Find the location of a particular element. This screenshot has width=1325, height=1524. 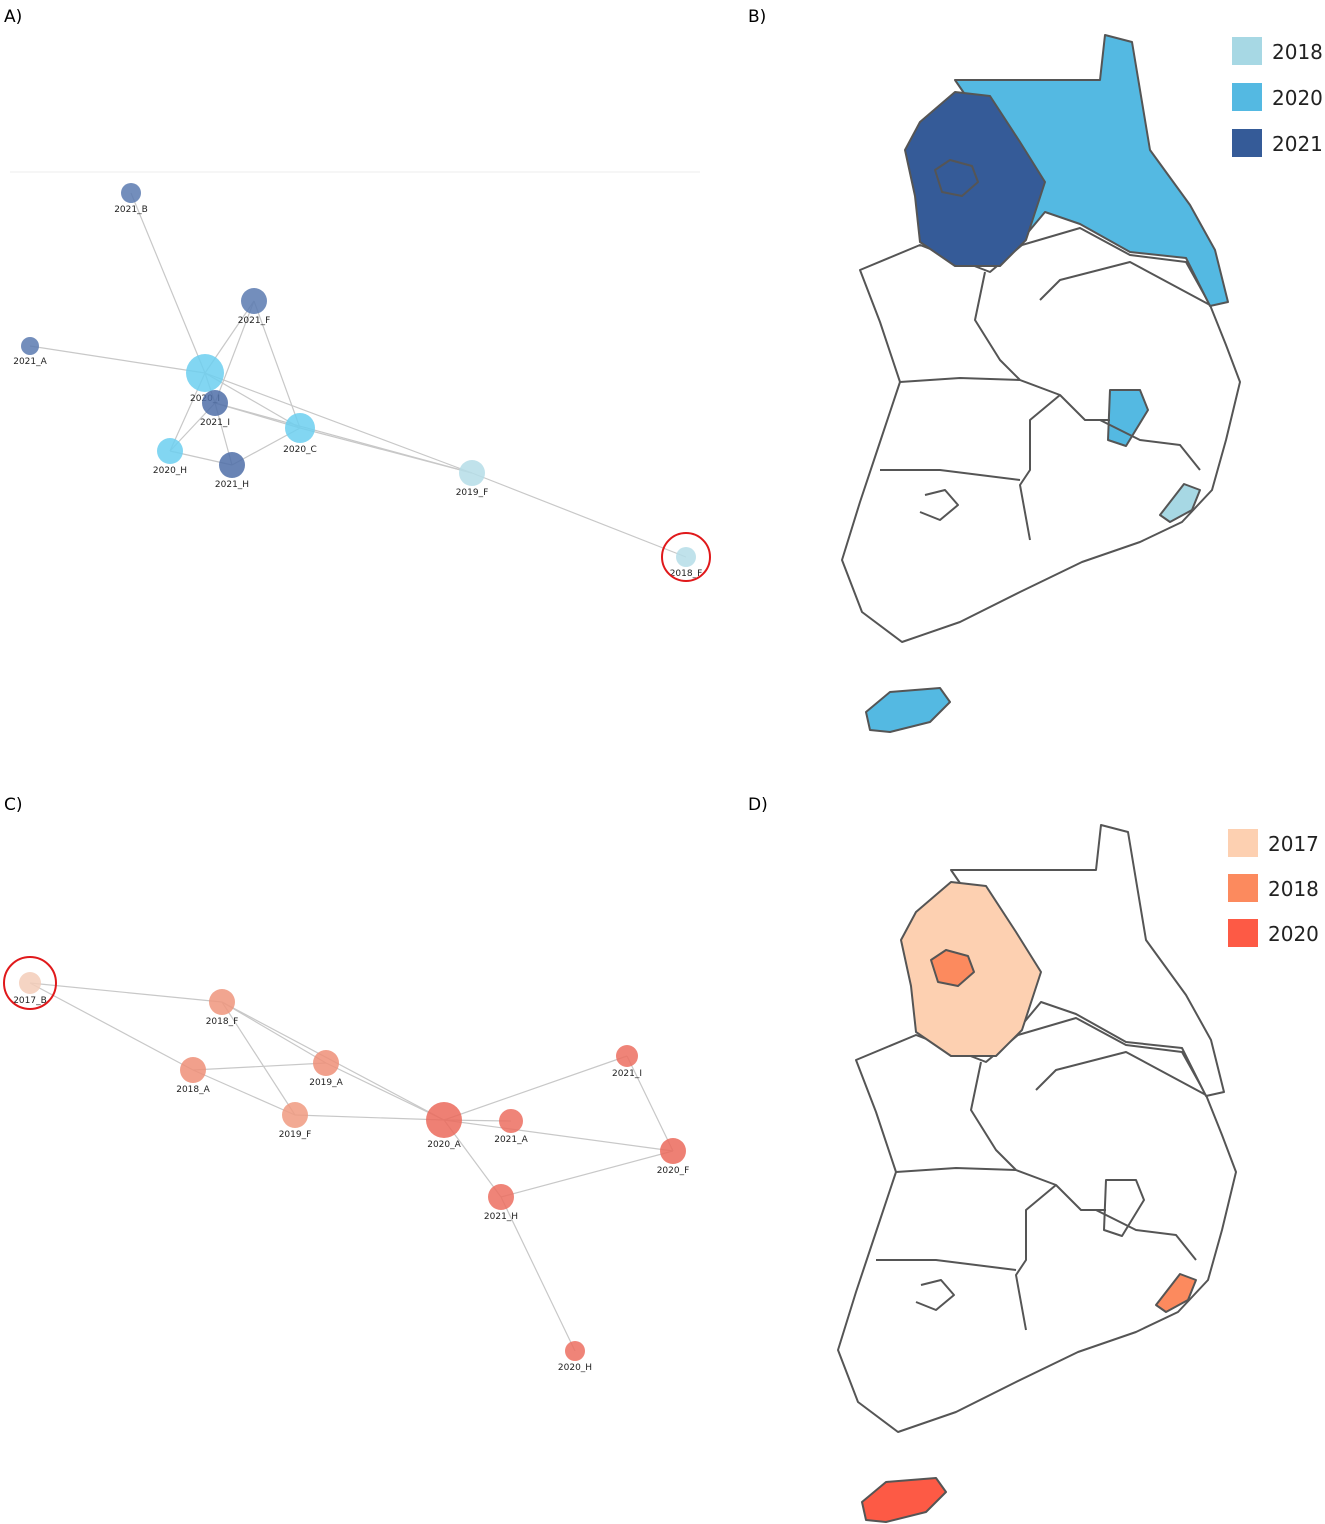

legend-label: 2017 is located at coordinates (1293, 844).